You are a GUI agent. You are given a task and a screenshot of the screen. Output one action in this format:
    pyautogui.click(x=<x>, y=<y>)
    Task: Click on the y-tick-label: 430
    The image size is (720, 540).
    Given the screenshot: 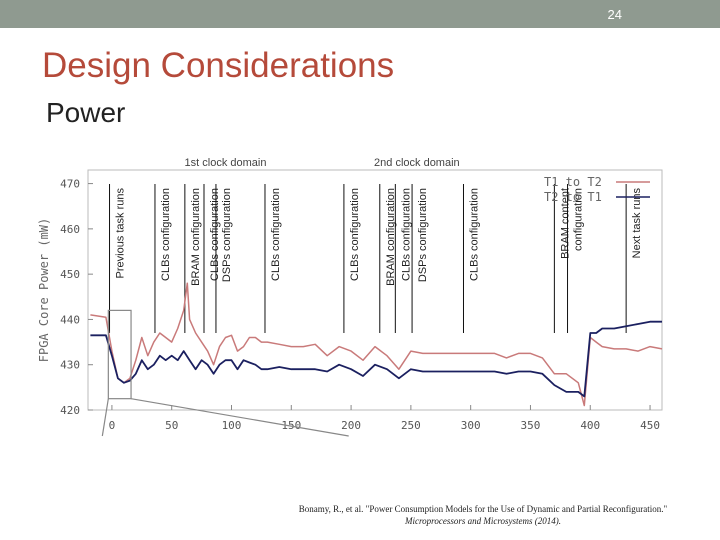 What is the action you would take?
    pyautogui.click(x=70, y=365)
    